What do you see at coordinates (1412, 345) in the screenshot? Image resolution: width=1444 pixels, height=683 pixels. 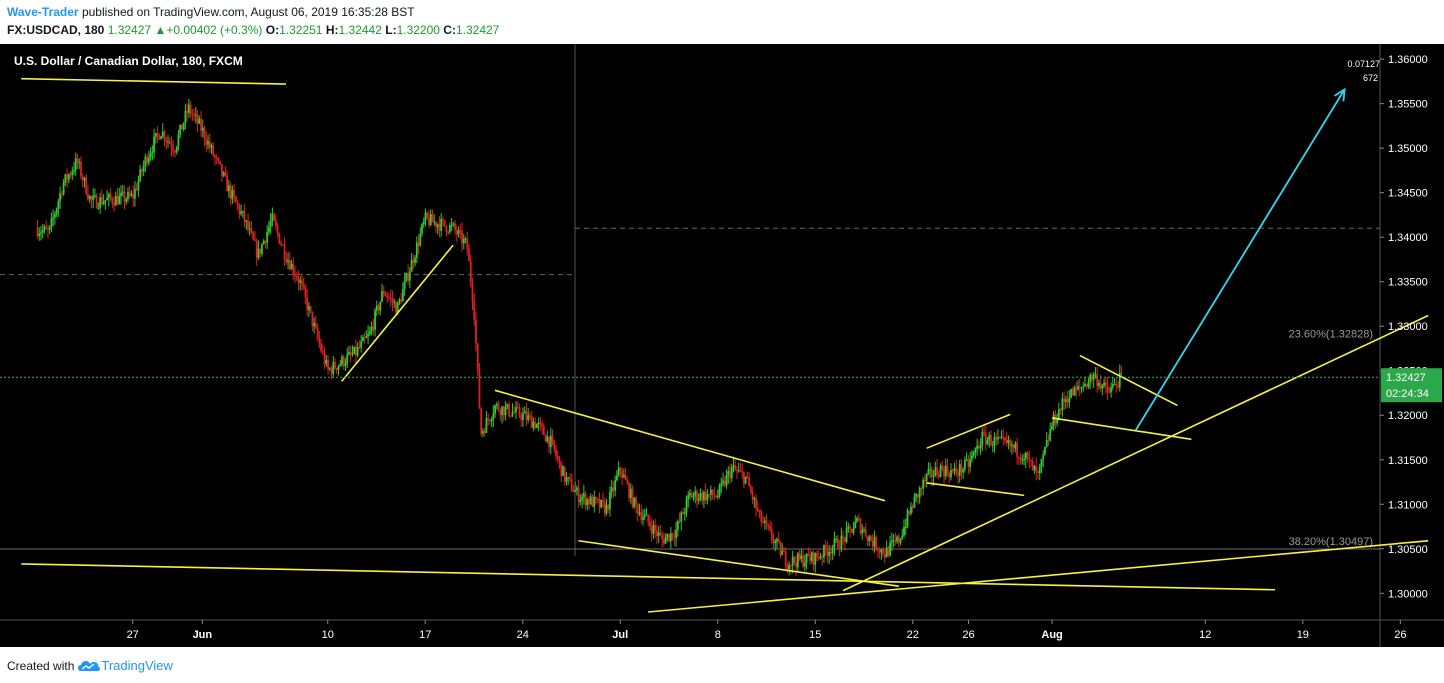 I see `price-axis` at bounding box center [1412, 345].